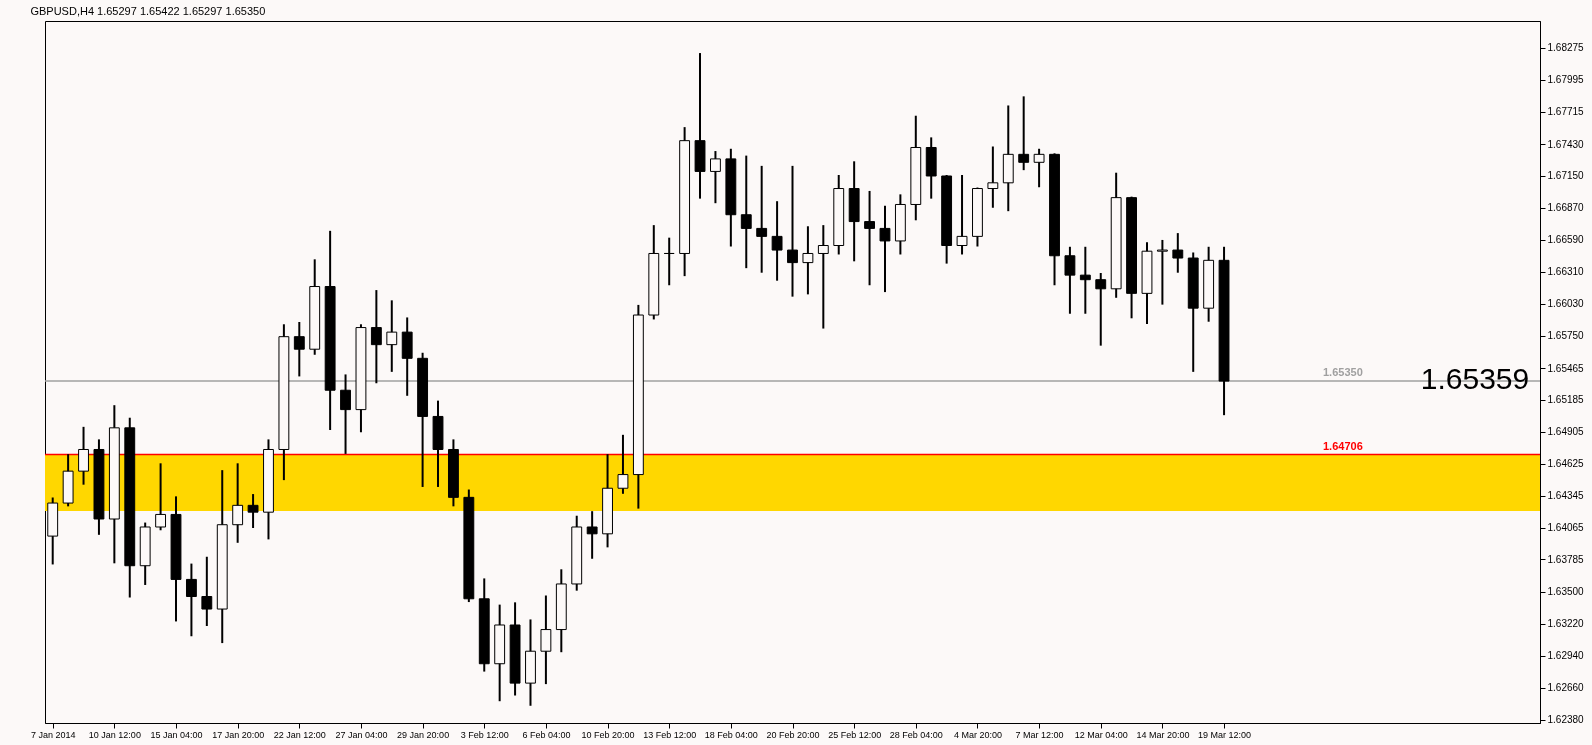  What do you see at coordinates (670, 734) in the screenshot?
I see `x-tick-label: 13 Feb 12:00` at bounding box center [670, 734].